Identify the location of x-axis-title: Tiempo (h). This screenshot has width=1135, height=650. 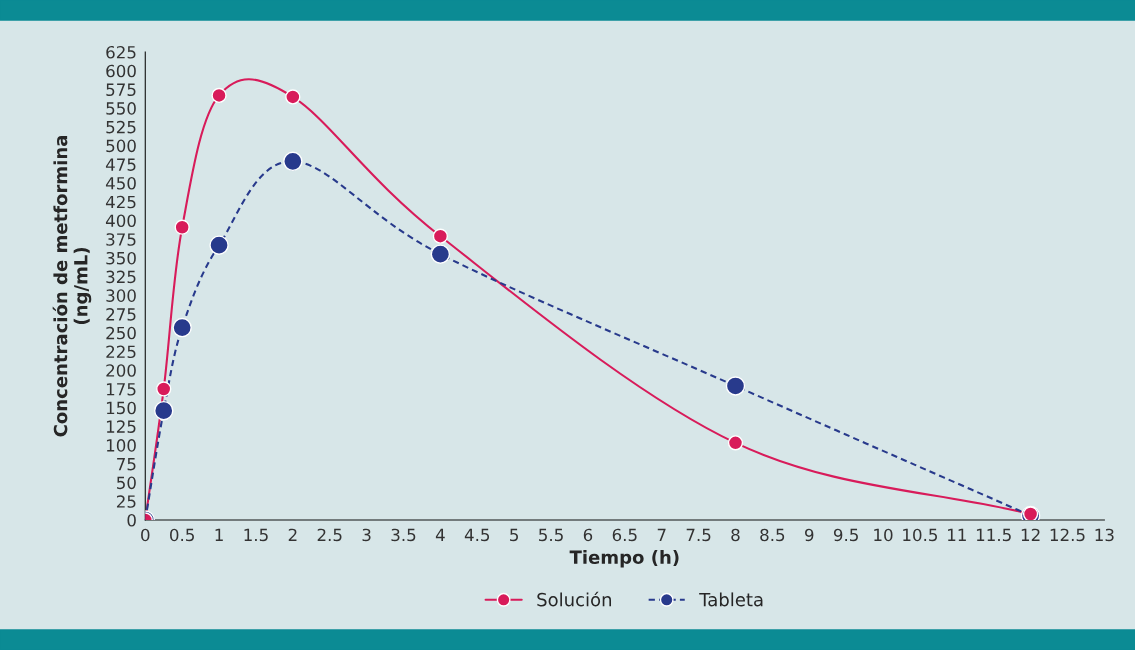
(624, 559).